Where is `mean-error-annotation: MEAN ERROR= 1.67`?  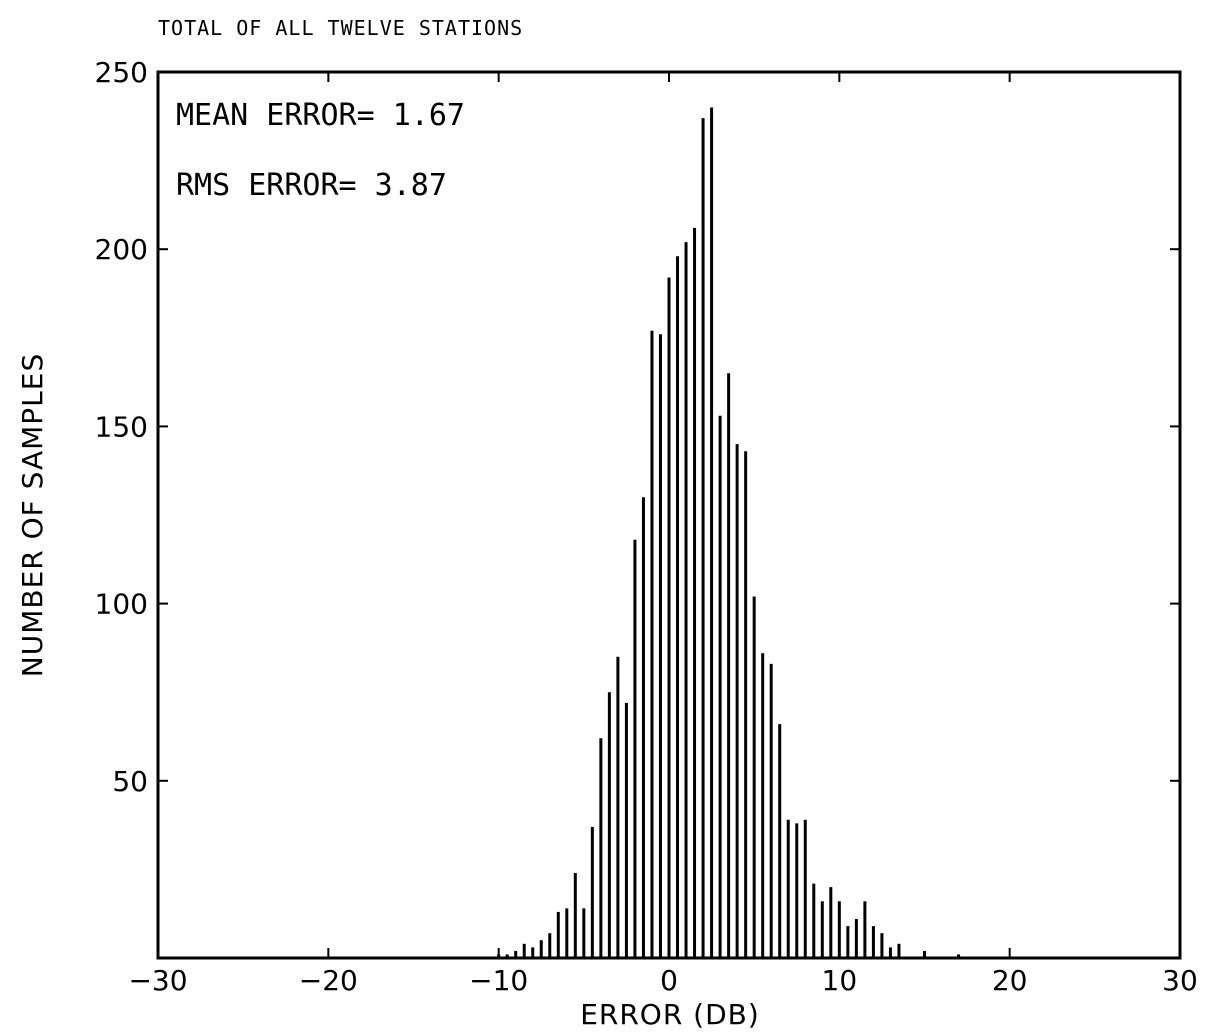 mean-error-annotation: MEAN ERROR= 1.67 is located at coordinates (320, 115).